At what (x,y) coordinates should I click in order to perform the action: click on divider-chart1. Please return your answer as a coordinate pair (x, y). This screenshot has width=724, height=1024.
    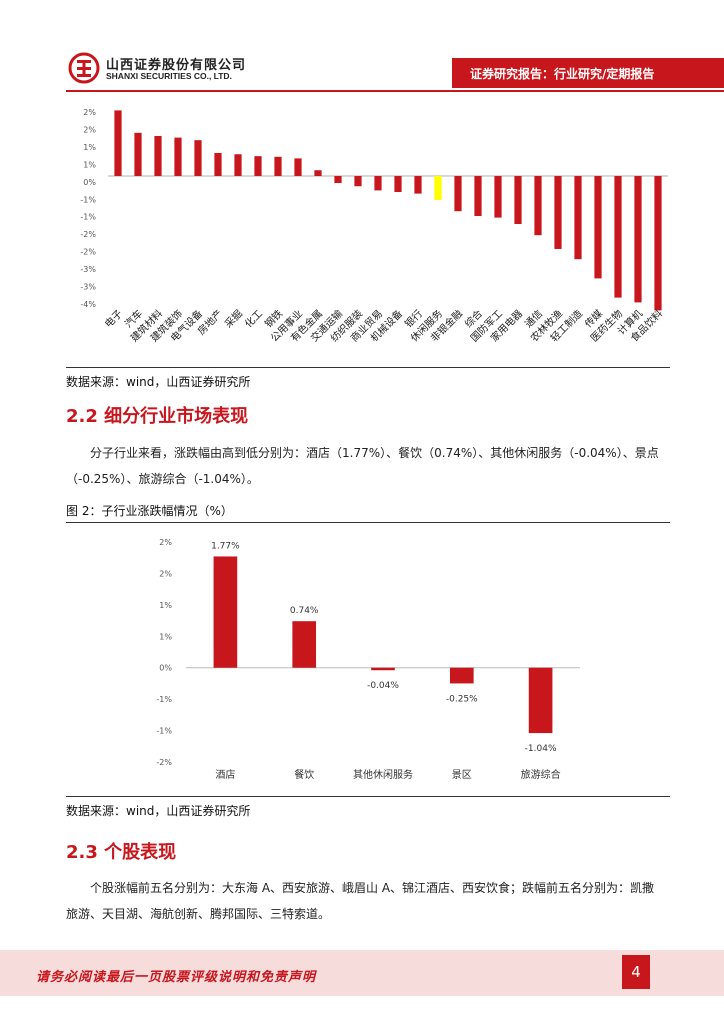
    Looking at the image, I should click on (368, 367).